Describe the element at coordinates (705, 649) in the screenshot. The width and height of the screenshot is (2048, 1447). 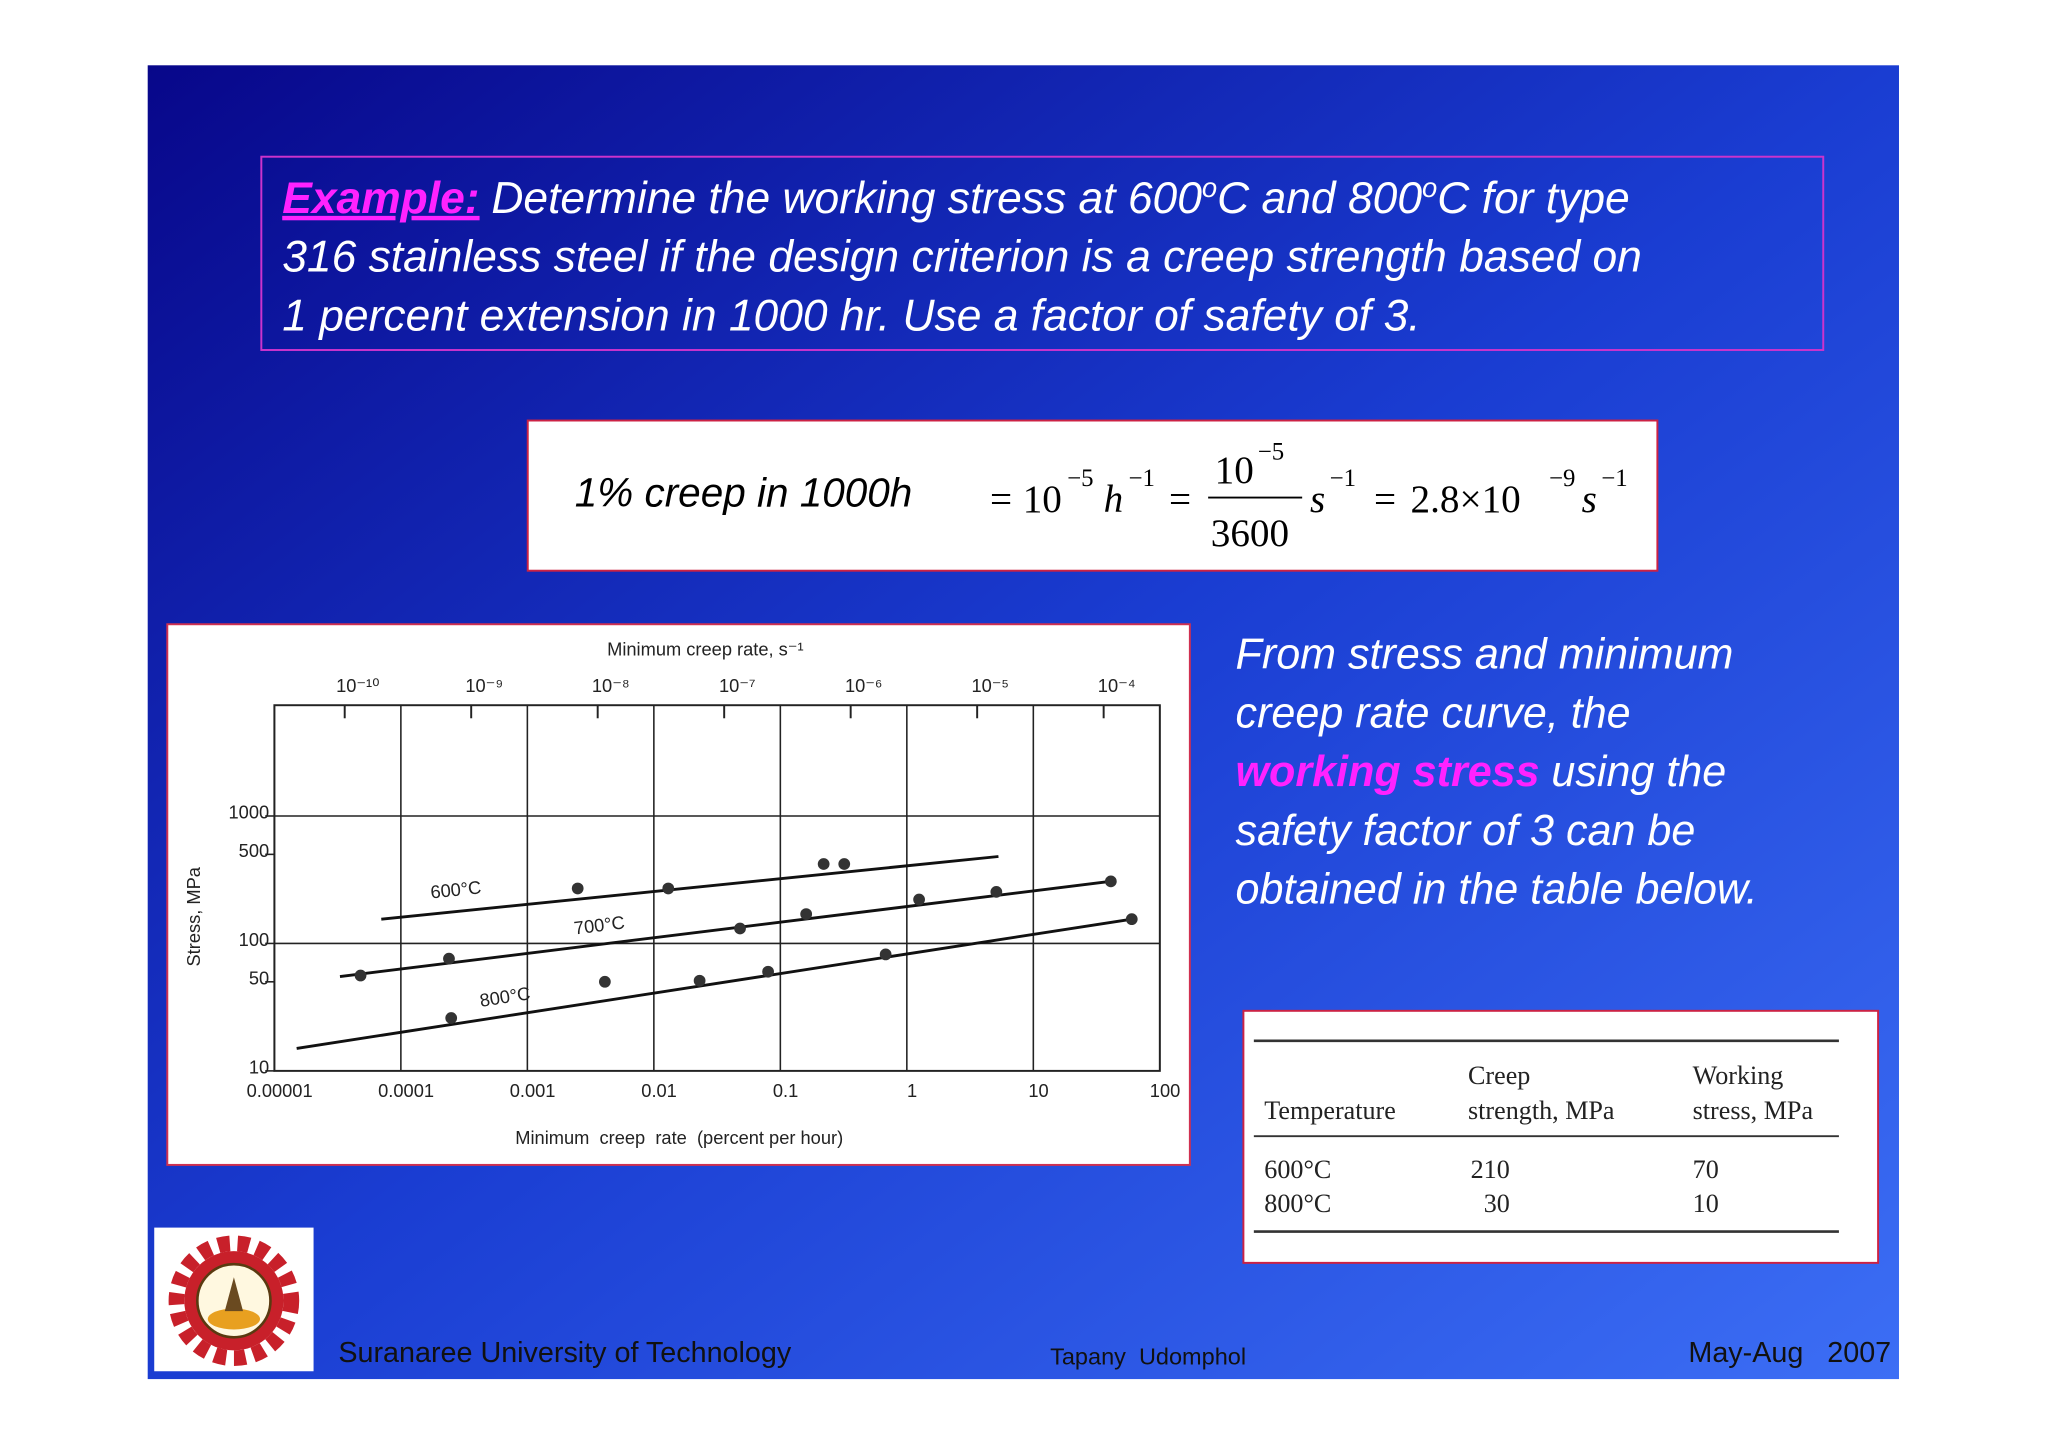
I see `x2-axis-title: Minimum creep rate, s⁻¹` at that location.